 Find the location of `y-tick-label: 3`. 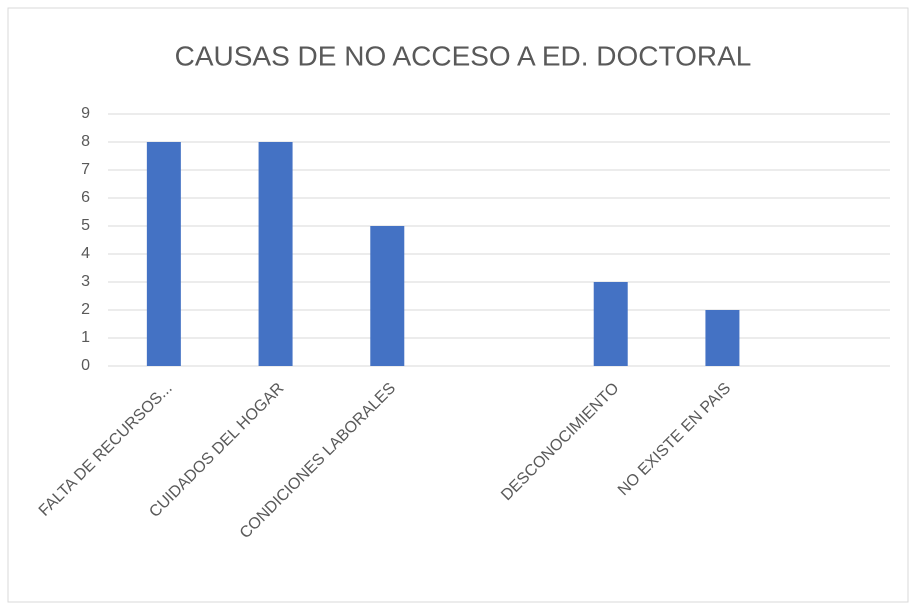

y-tick-label: 3 is located at coordinates (85, 281).